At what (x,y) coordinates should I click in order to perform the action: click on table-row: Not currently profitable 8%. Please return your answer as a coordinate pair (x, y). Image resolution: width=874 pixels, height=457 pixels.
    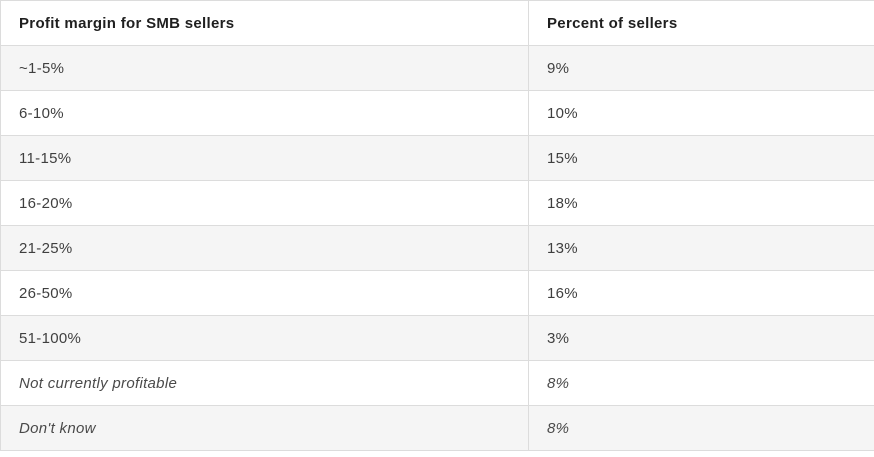
    Looking at the image, I should click on (437, 383).